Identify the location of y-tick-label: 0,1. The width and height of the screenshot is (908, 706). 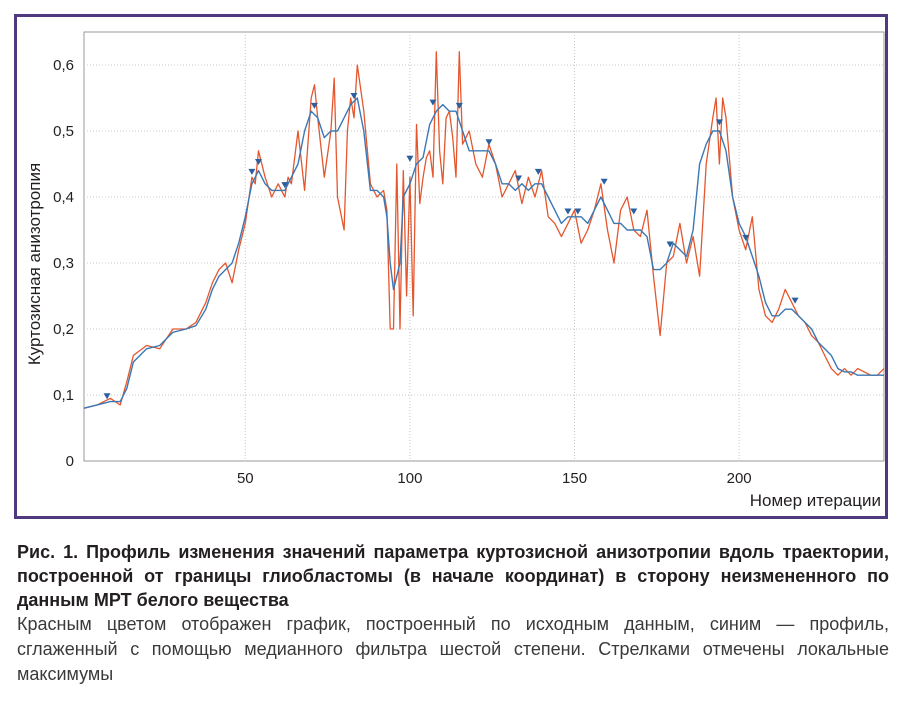
(63, 395).